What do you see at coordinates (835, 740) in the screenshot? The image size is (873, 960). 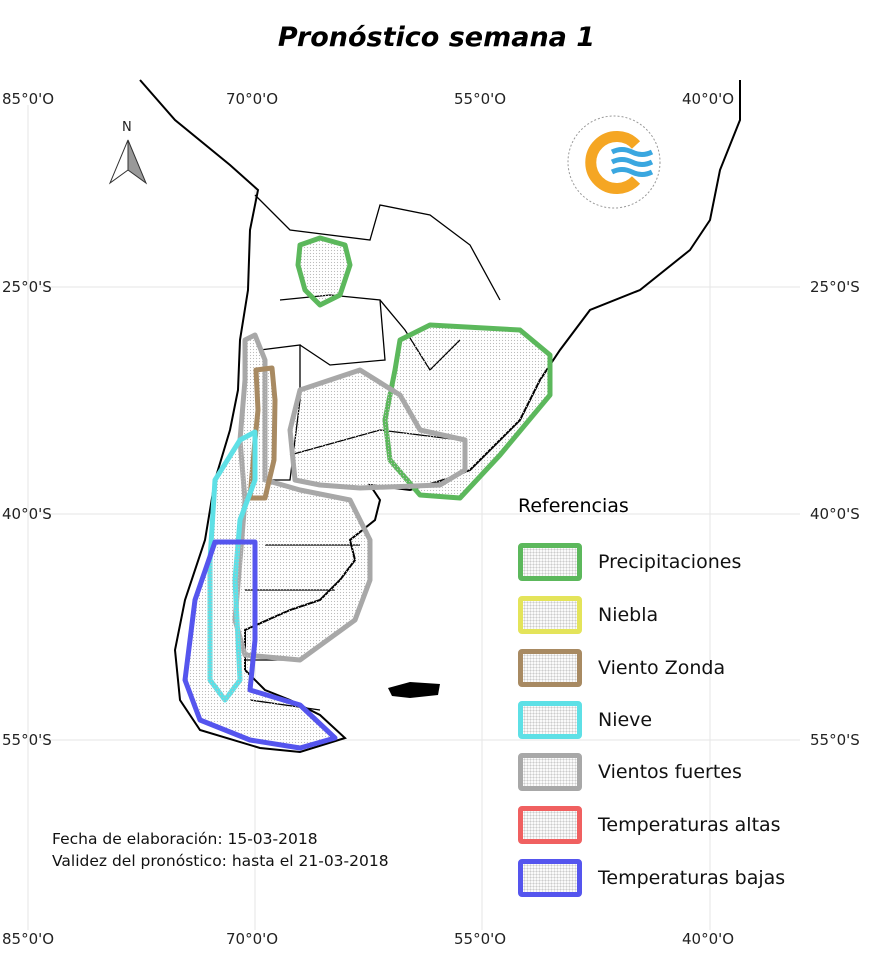 I see `lat-label-right: 55°0'S` at bounding box center [835, 740].